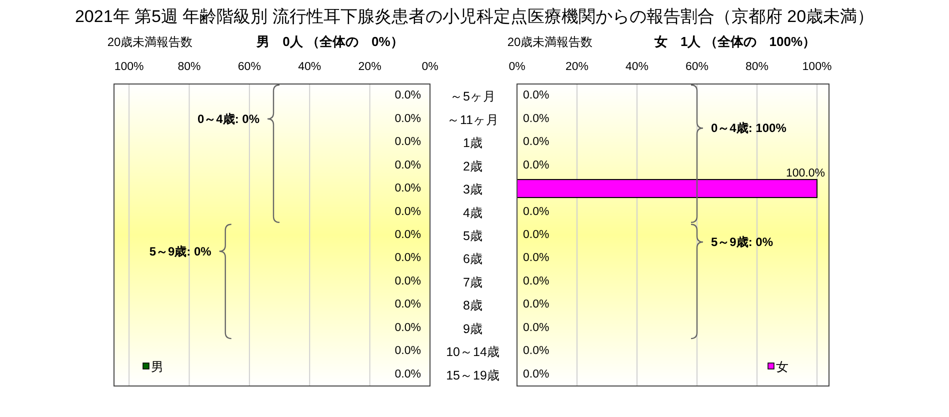 The image size is (949, 417). What do you see at coordinates (474, 16) in the screenshot?
I see `text: 2021年 第5週 年齢階級別 流行性耳下腺炎患者の小児科定点医療機関からの報告割合（京都府 20歳未満）` at bounding box center [474, 16].